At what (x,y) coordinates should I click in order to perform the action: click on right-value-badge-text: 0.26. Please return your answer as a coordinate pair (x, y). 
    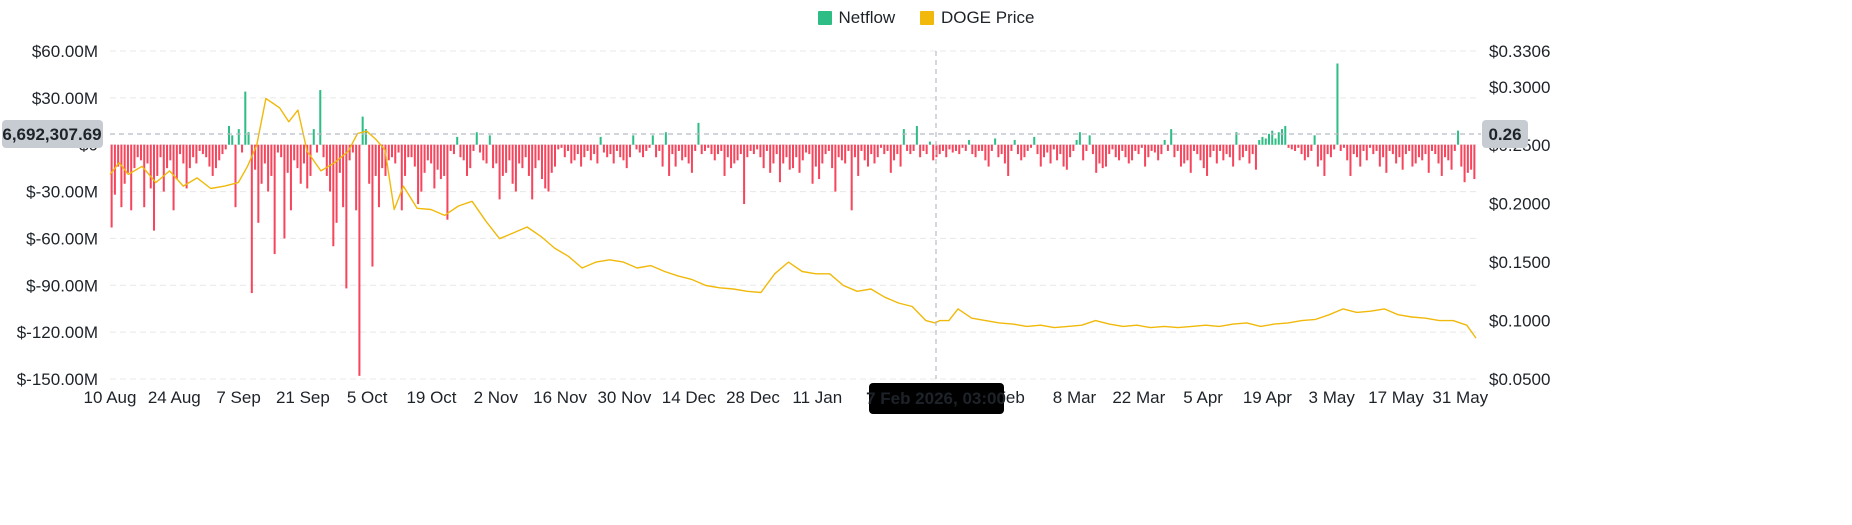
    Looking at the image, I should click on (1504, 134).